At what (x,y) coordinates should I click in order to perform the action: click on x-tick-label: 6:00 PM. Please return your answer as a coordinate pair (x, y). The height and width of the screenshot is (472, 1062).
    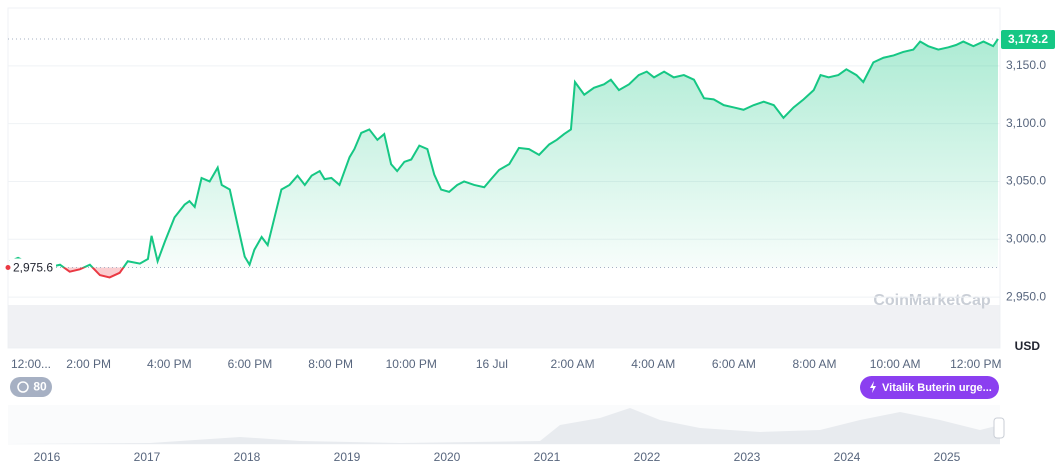
    Looking at the image, I should click on (250, 364).